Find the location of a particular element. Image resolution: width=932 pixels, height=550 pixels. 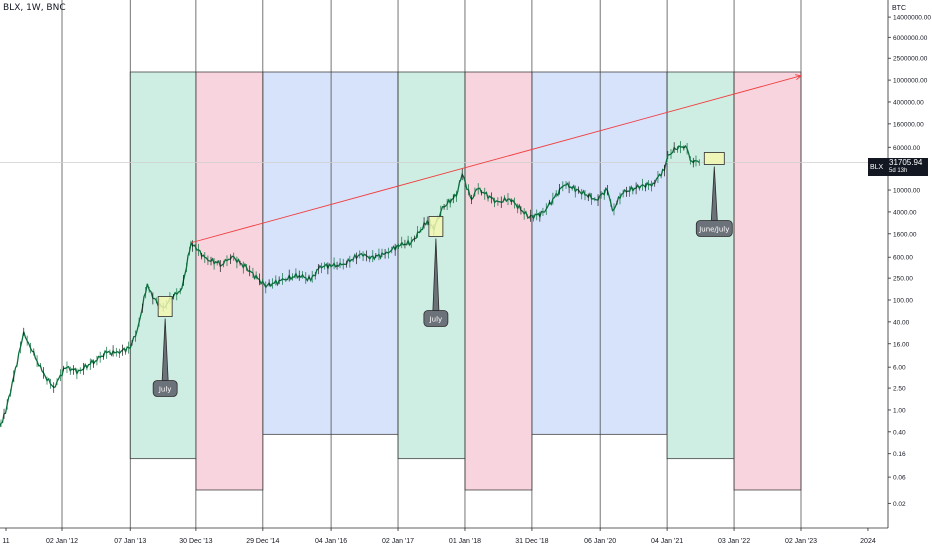

trendline-arrowhead is located at coordinates (798, 77).